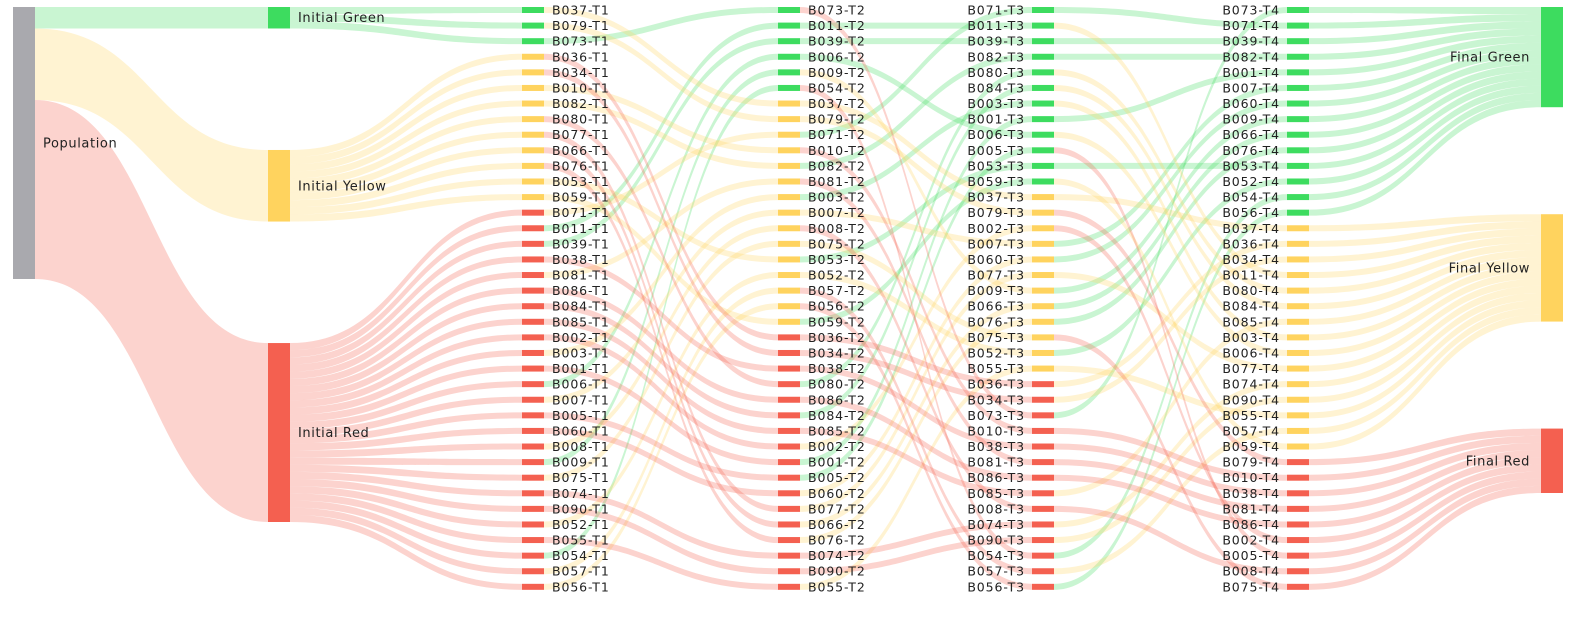  What do you see at coordinates (581, 462) in the screenshot?
I see `node-label: B009-T1` at bounding box center [581, 462].